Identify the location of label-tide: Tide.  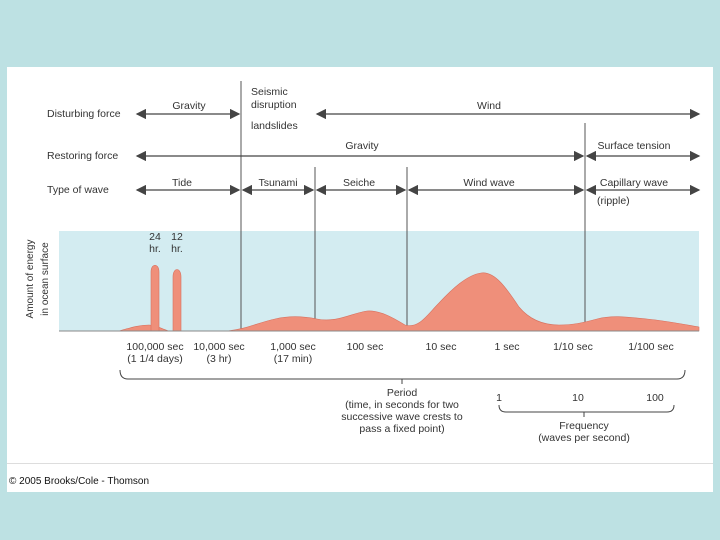
(182, 183).